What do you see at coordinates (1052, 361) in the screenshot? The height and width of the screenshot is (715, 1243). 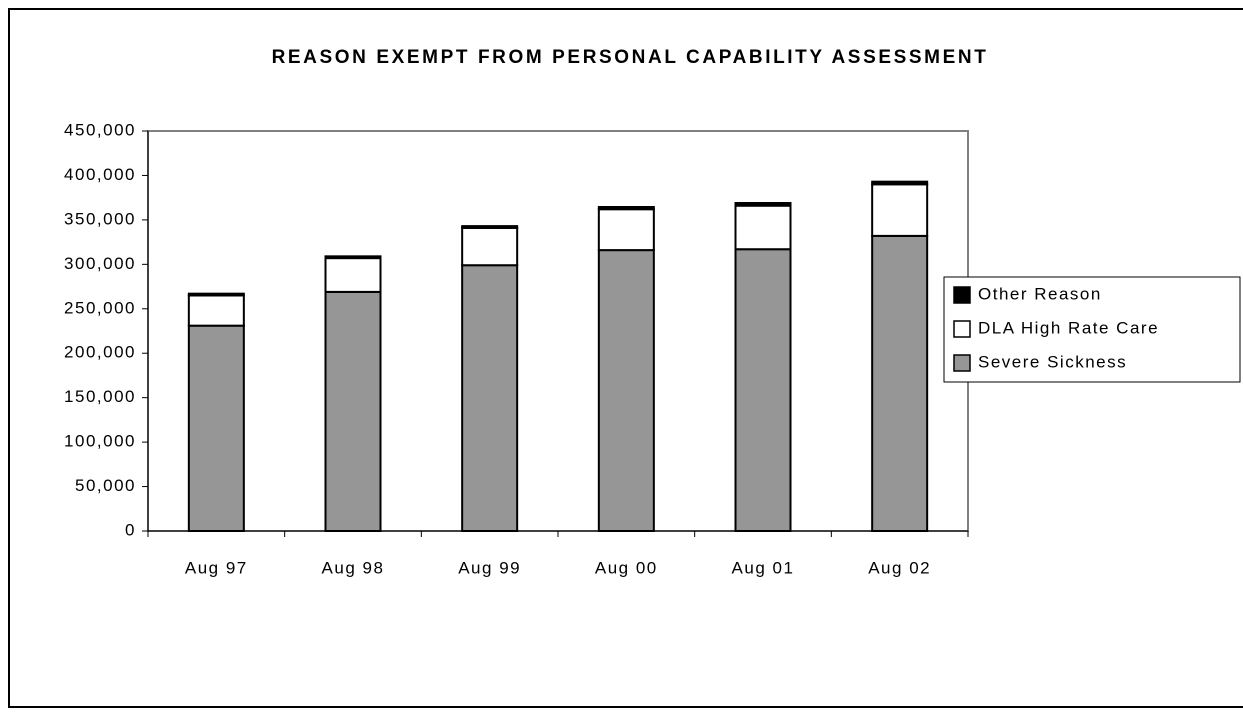 I see `legend-label: Severe Sickness` at bounding box center [1052, 361].